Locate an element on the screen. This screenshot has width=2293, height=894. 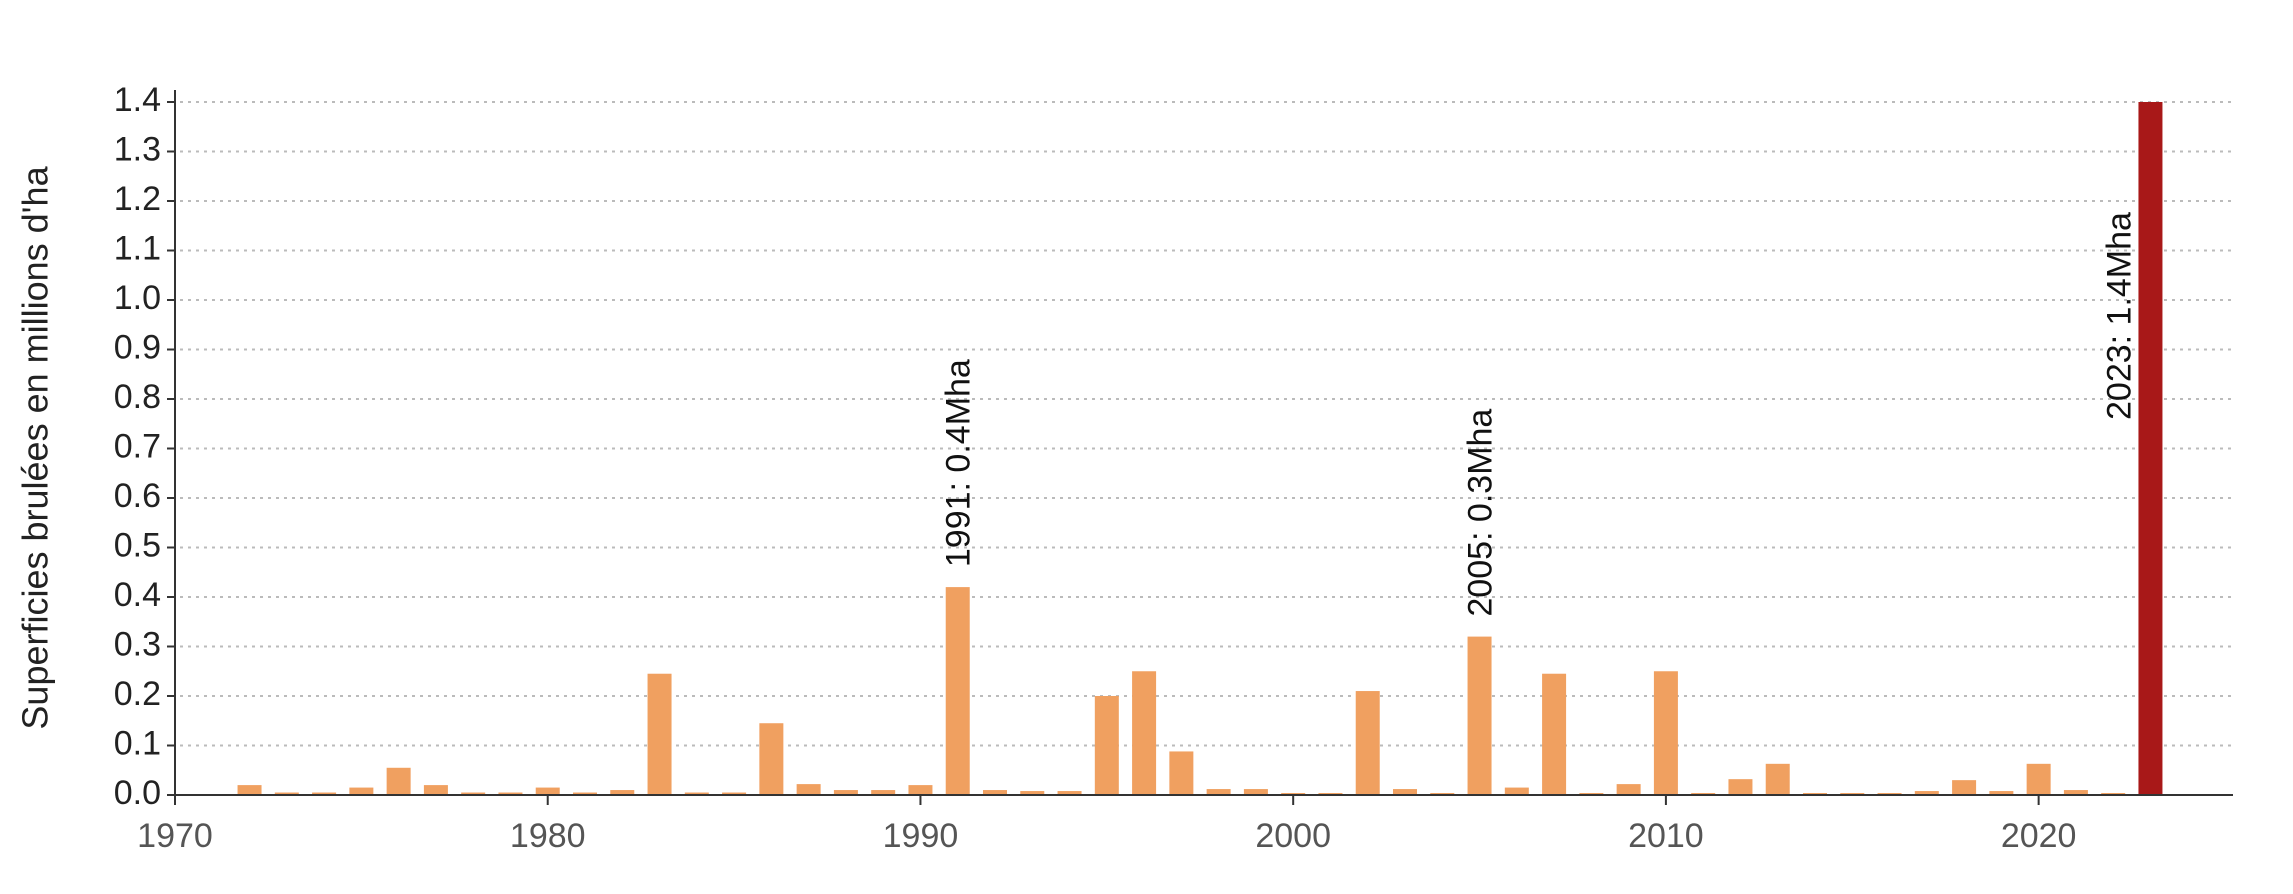
x-tick-label: 1970 is located at coordinates (175, 836).